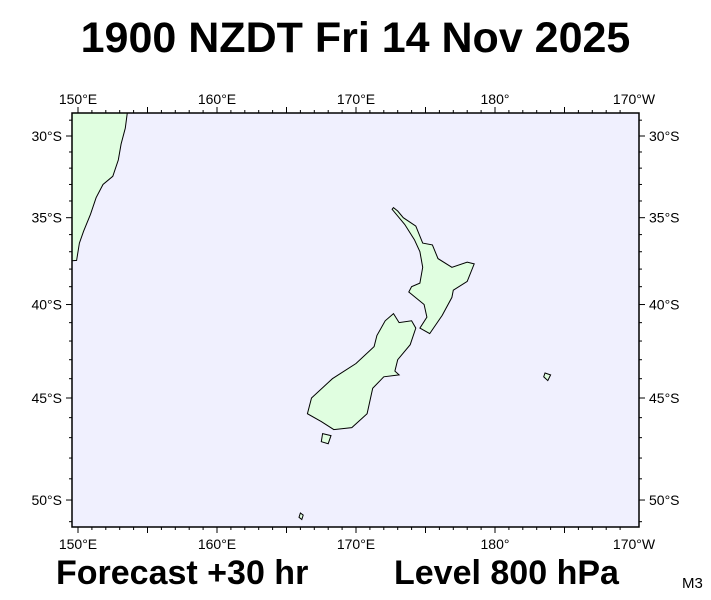  Describe the element at coordinates (361, 371) in the screenshot. I see `south-island-land` at that location.